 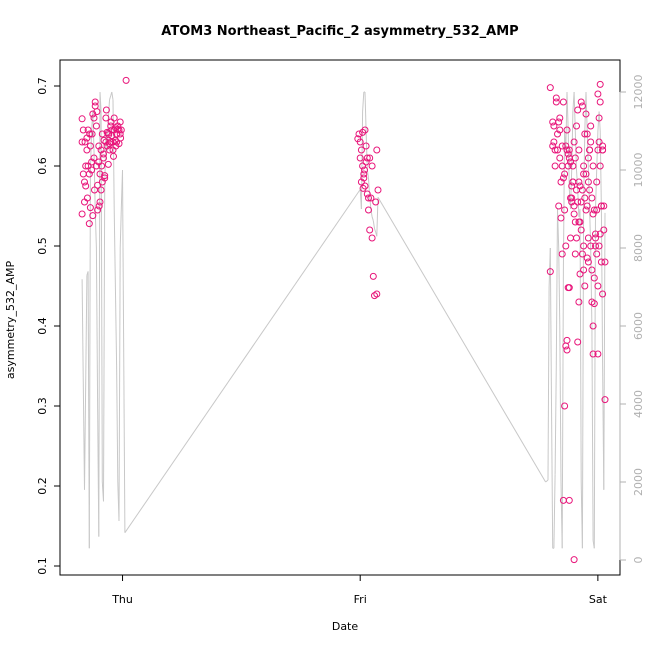 I want to click on y-tick-label: 0.5, so click(x=42, y=246).